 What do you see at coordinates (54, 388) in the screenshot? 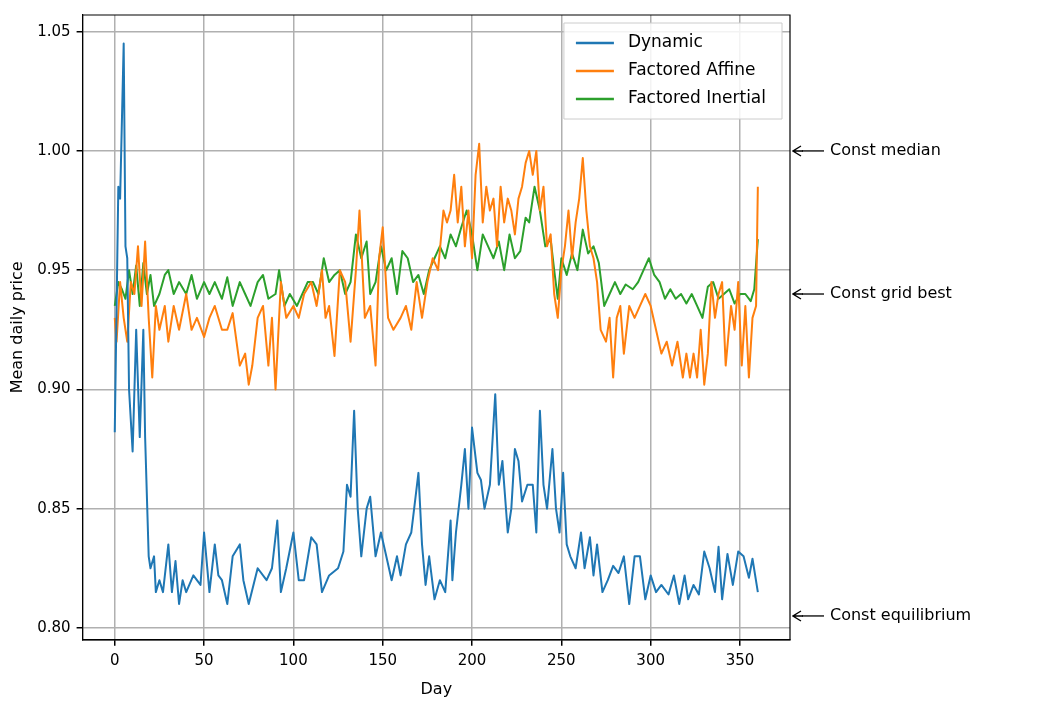
I see `y-tick-label: 0.90` at bounding box center [54, 388].